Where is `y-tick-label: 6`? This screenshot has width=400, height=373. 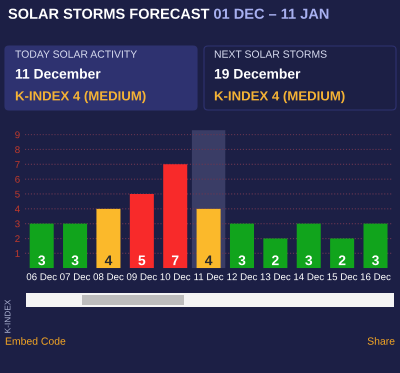
y-tick-label: 6 is located at coordinates (17, 179).